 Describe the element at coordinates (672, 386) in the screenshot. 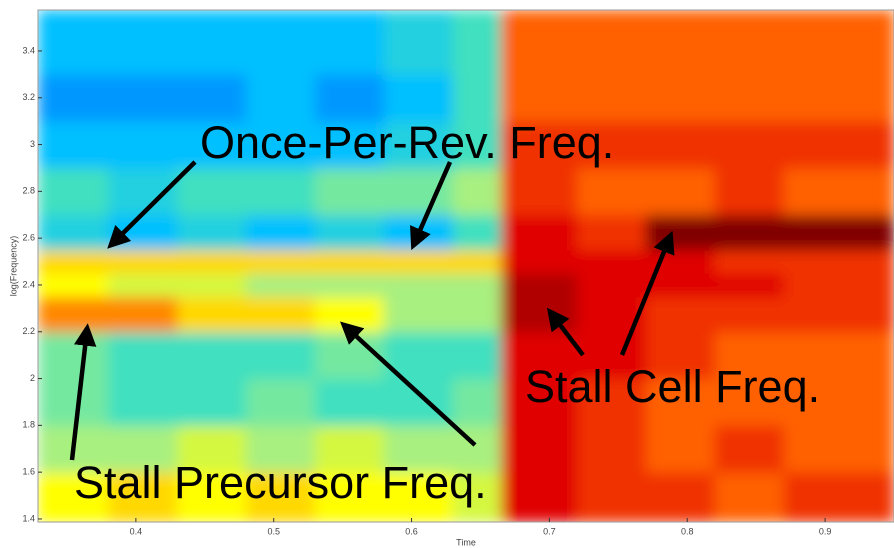

I see `annotation: Stall Cell Freq.` at that location.